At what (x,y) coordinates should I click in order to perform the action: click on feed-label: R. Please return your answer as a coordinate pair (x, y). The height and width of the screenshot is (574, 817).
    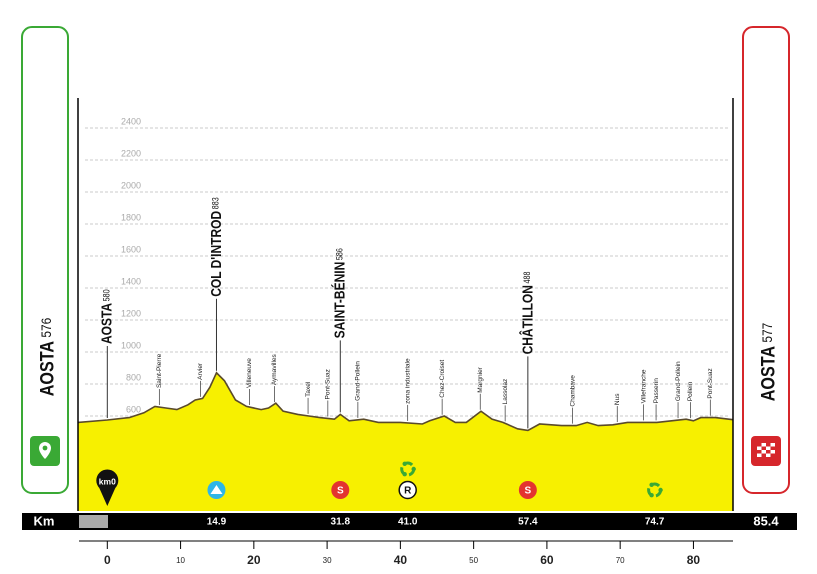
    Looking at the image, I should click on (408, 491).